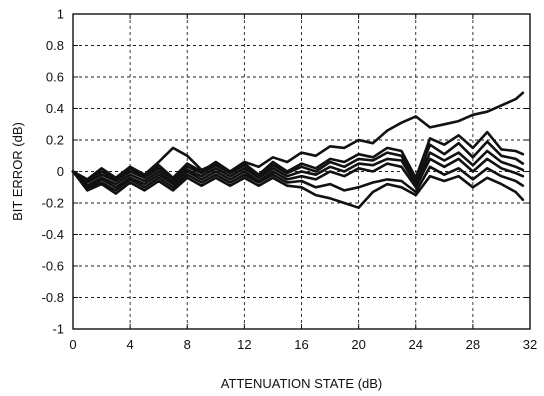 The width and height of the screenshot is (544, 396). Describe the element at coordinates (55, 108) in the screenshot. I see `y-tick-label: 0.4` at that location.